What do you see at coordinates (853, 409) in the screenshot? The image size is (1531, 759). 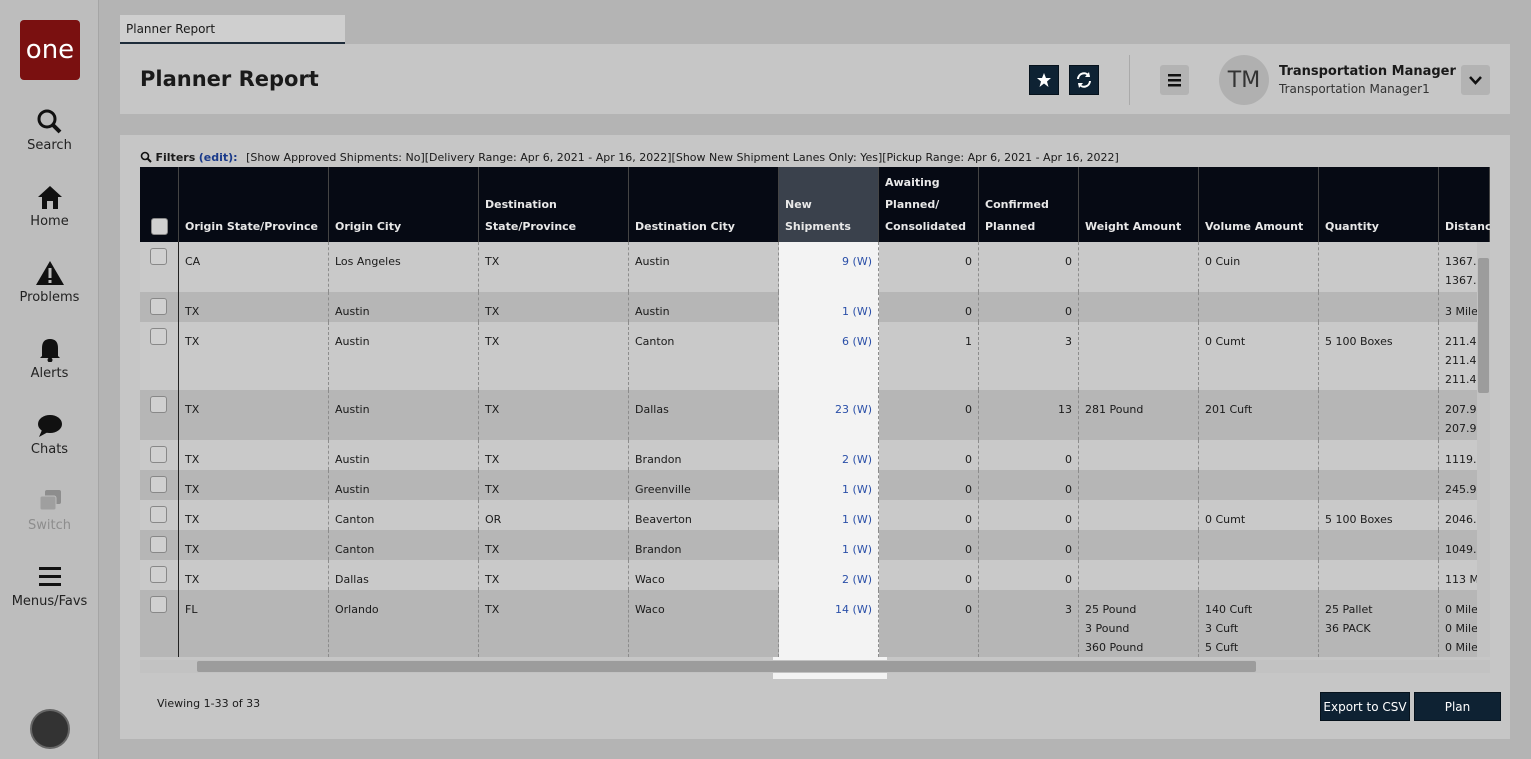 I see `shipment-link: 23 (W)` at bounding box center [853, 409].